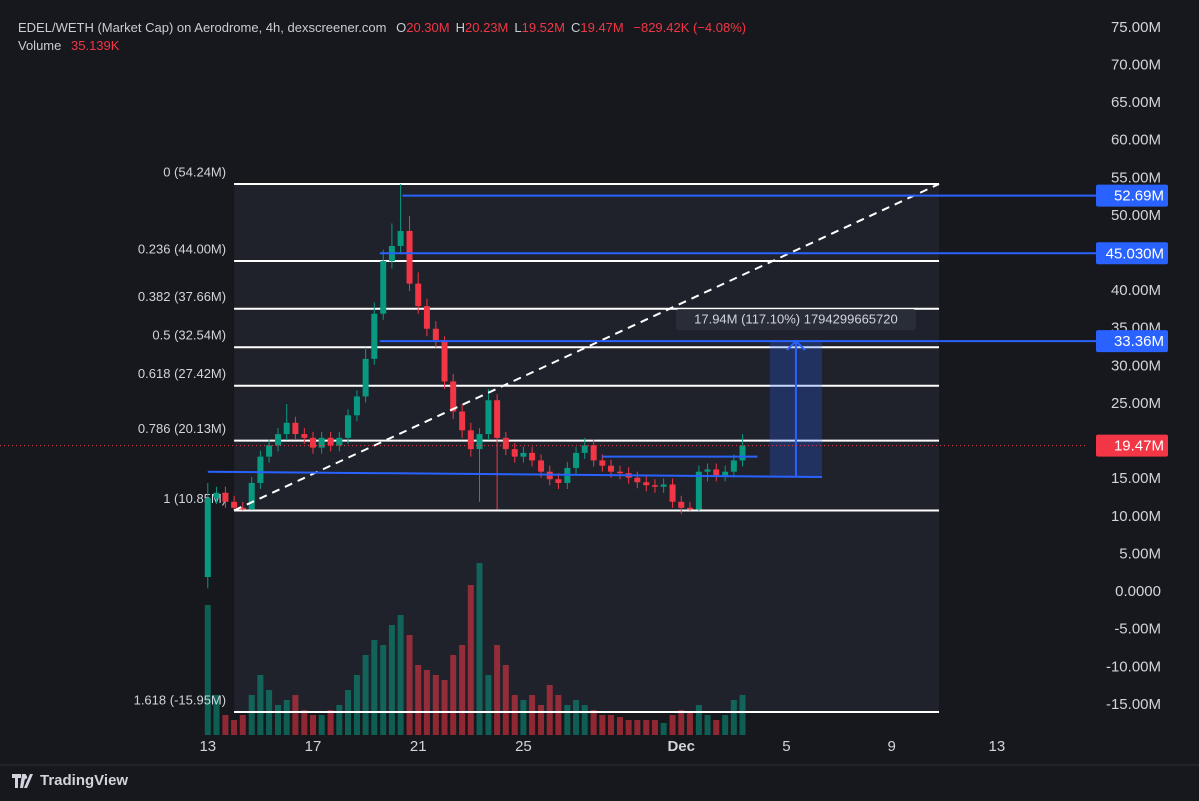 The image size is (1199, 801). What do you see at coordinates (40, 45) in the screenshot?
I see `volume-label: Volume` at bounding box center [40, 45].